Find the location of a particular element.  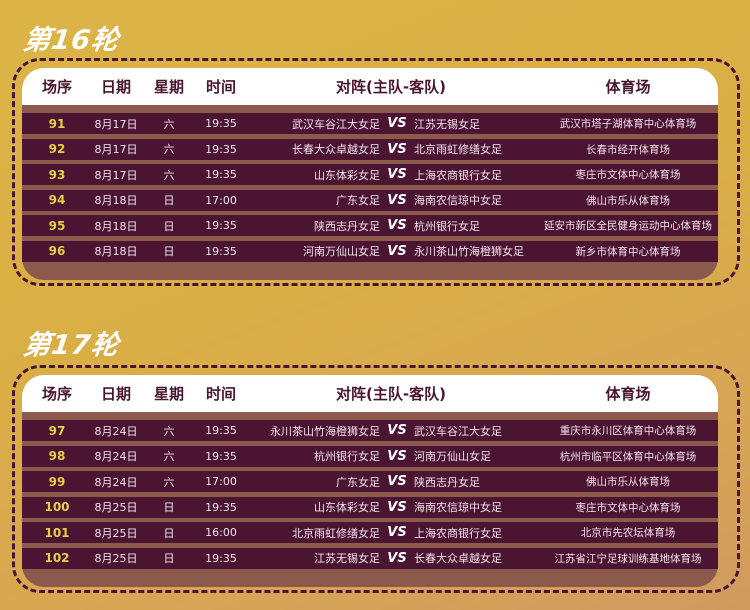

away-team: 杭州银行女足 is located at coordinates (447, 226).